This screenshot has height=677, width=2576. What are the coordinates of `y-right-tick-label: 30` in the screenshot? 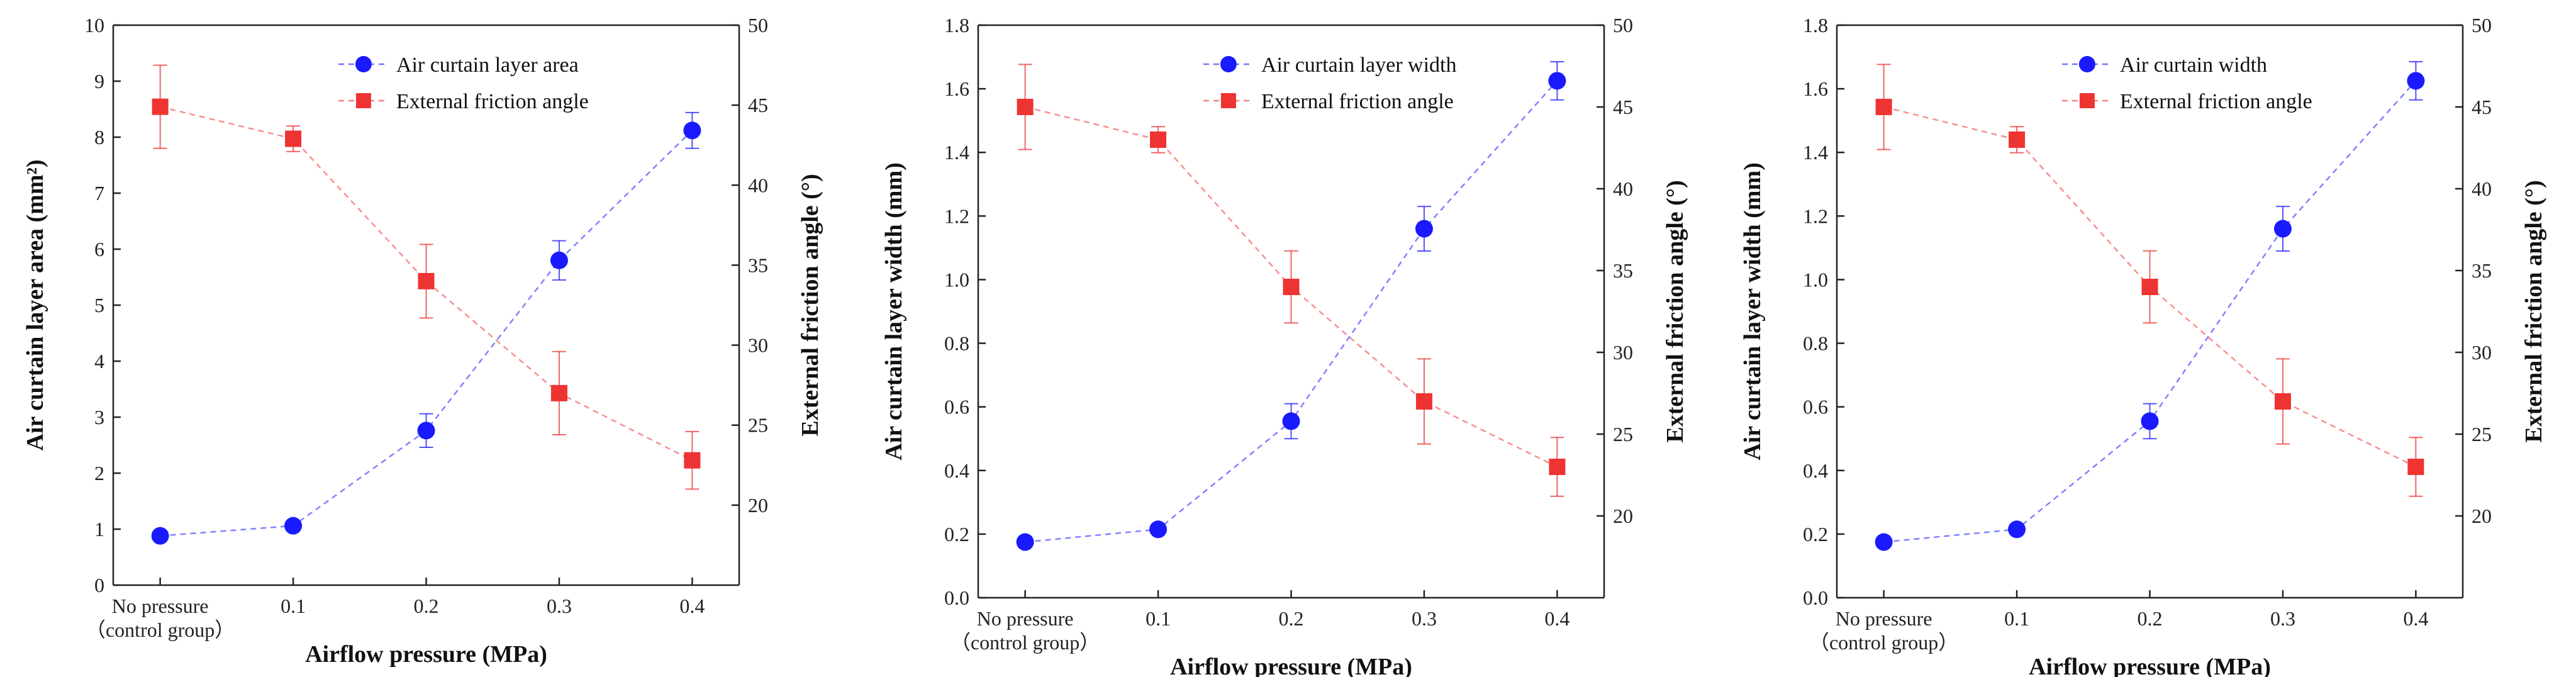 It's located at (2482, 352).